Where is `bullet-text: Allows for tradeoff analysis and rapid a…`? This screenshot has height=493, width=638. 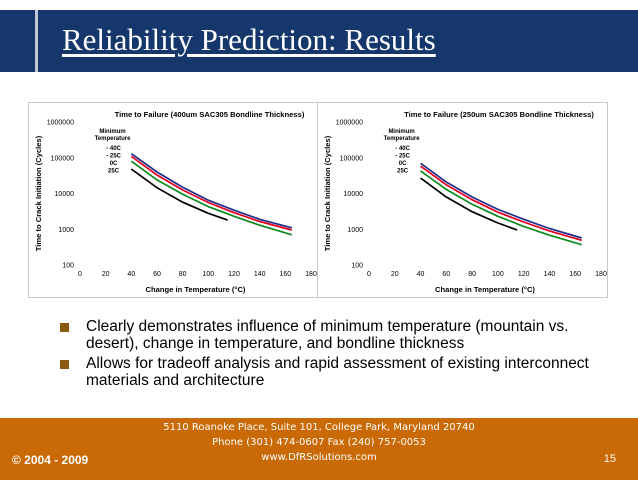 bullet-text: Allows for tradeoff analysis and rapid a… is located at coordinates (337, 372).